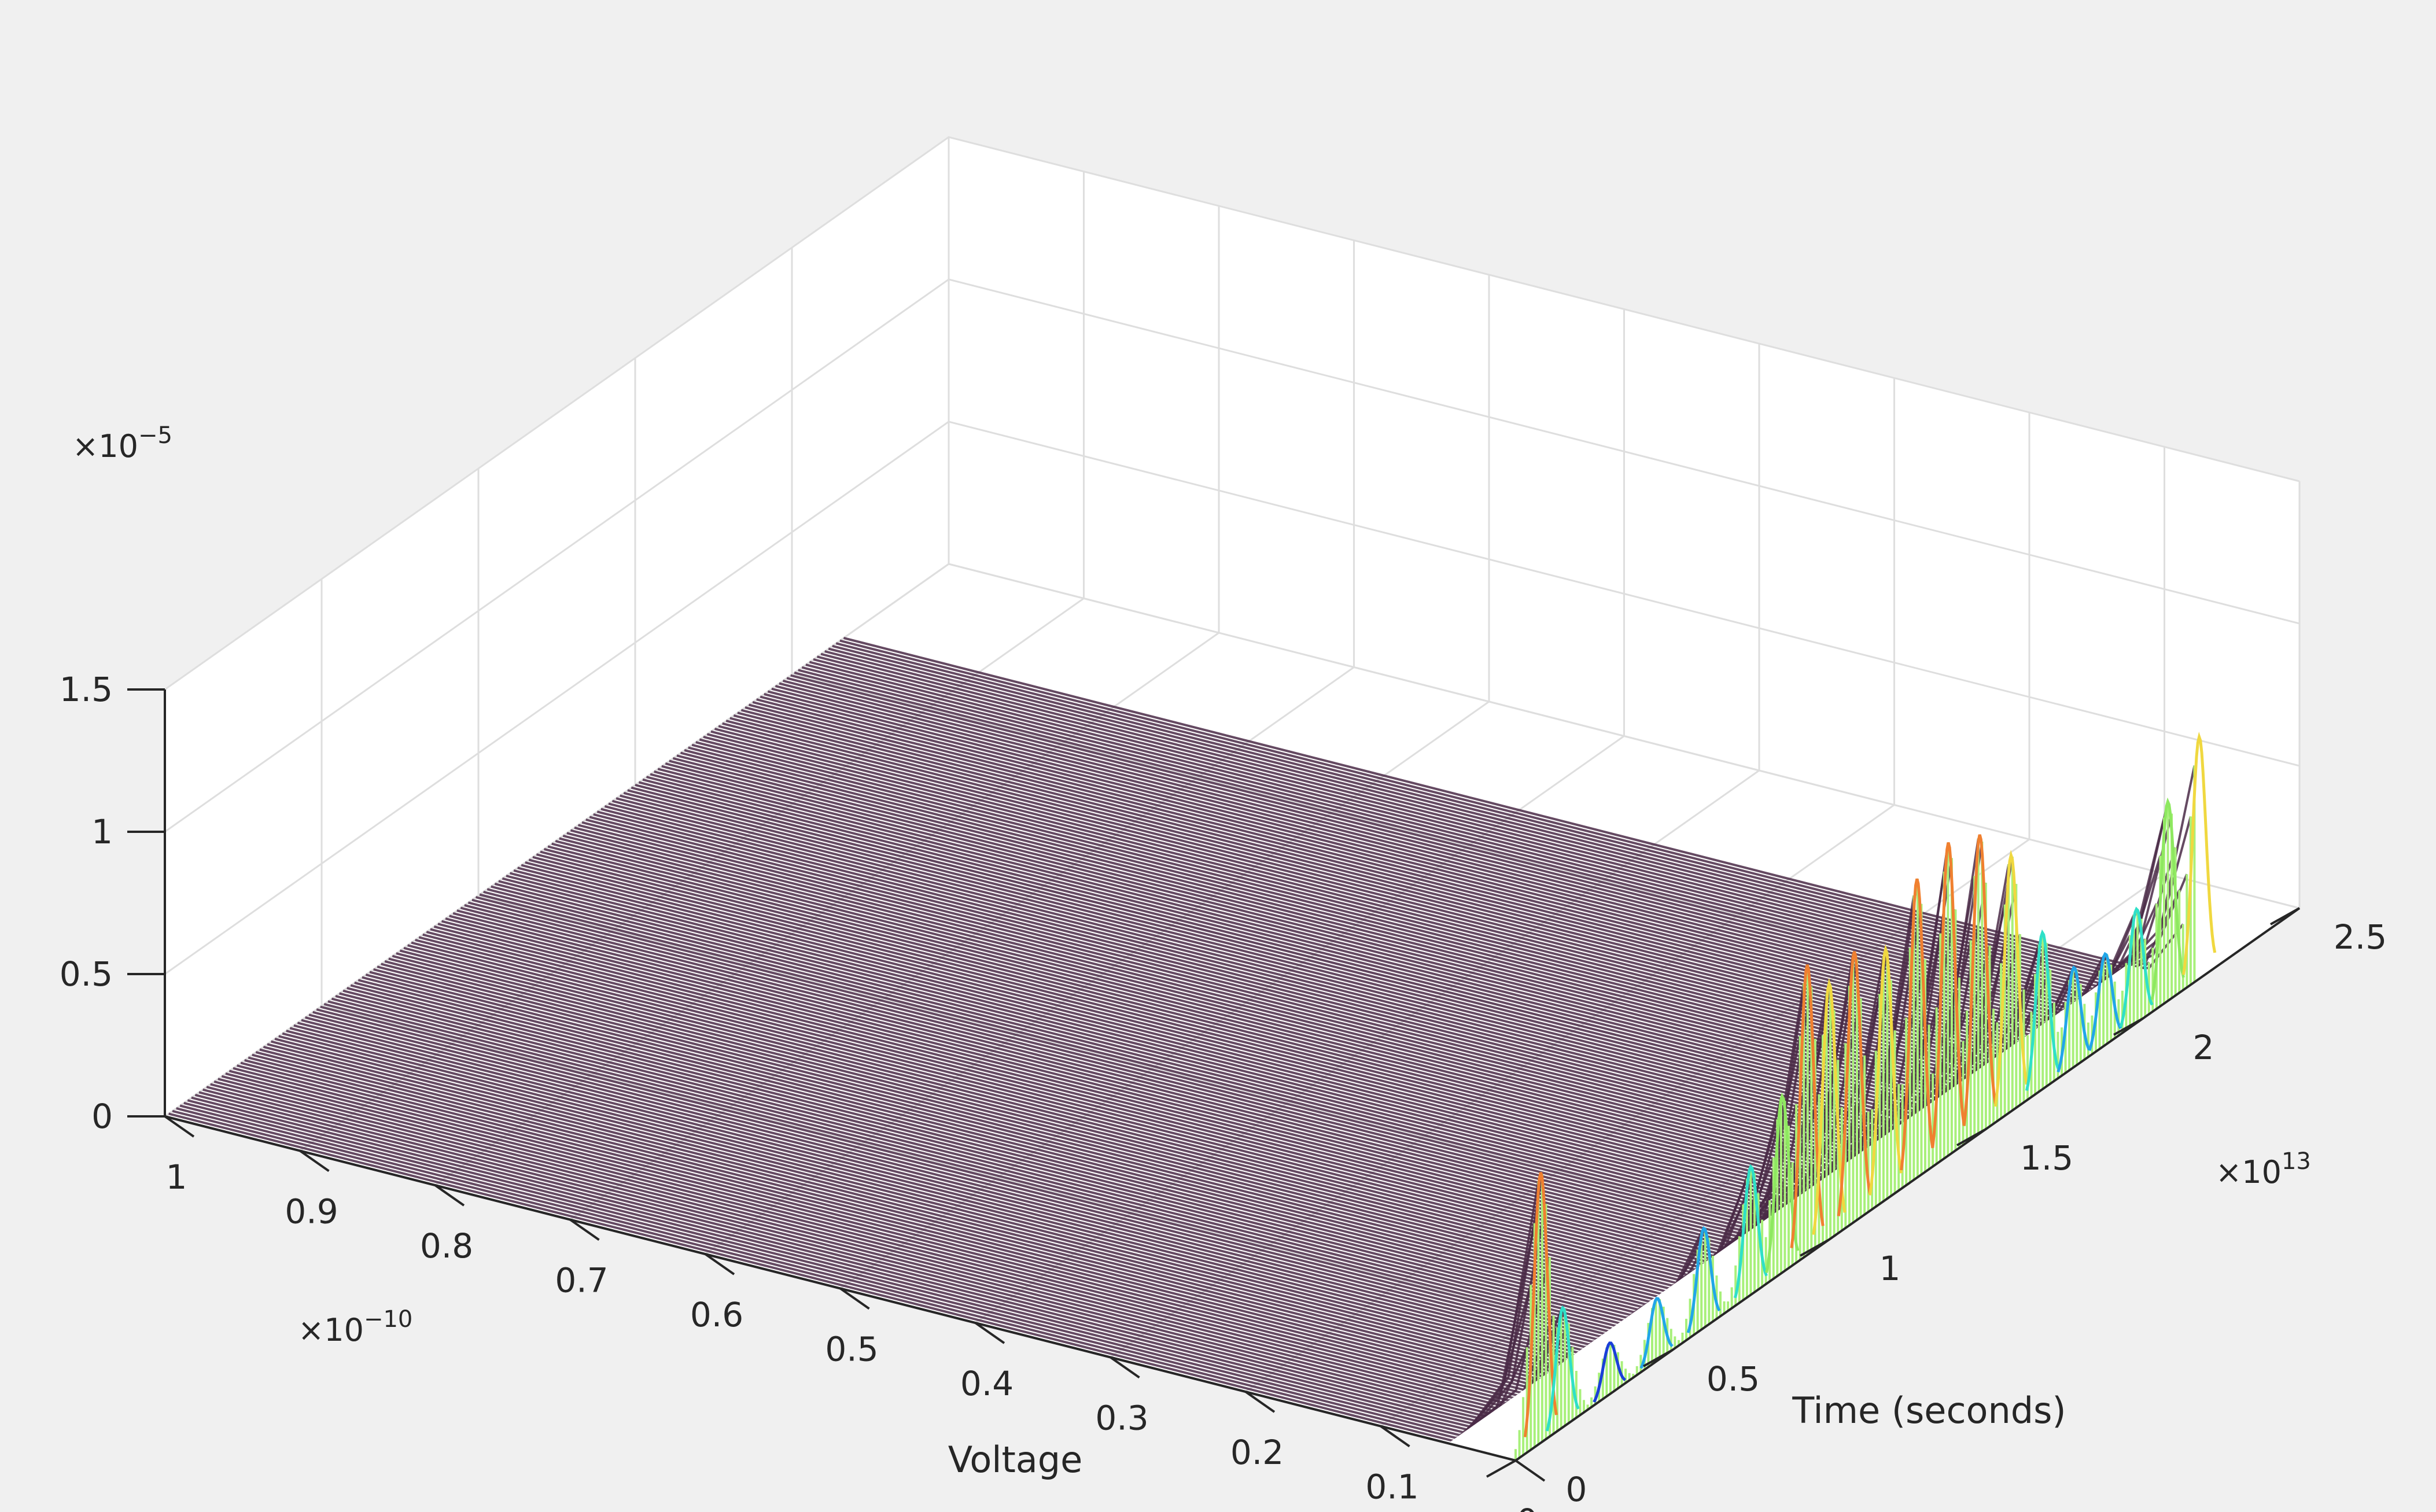 The height and width of the screenshot is (1512, 2436). Describe the element at coordinates (2360, 937) in the screenshot. I see `y-tick-label: 2.5` at that location.